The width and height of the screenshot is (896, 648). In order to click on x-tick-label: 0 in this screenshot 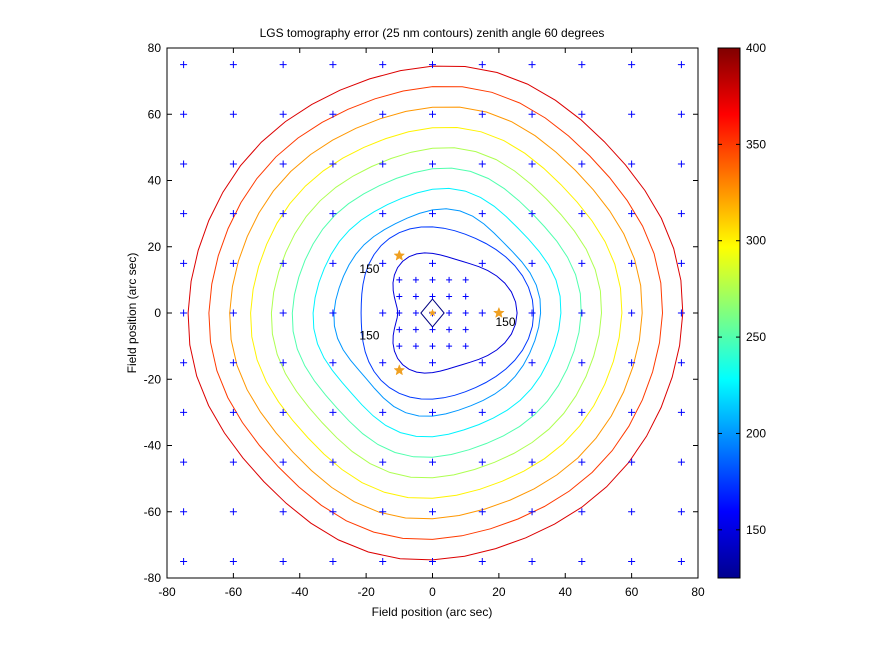, I will do `click(432, 592)`.